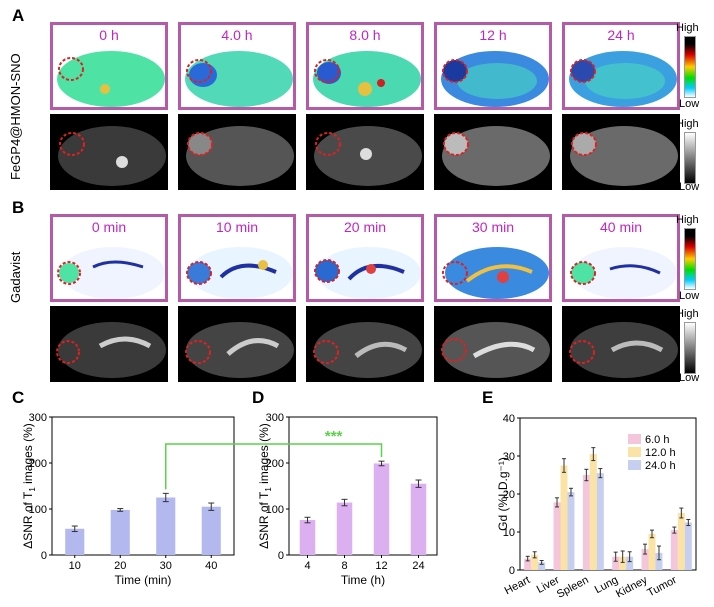 The width and height of the screenshot is (714, 607). Describe the element at coordinates (18, 207) in the screenshot. I see `panel-label-b: B` at that location.